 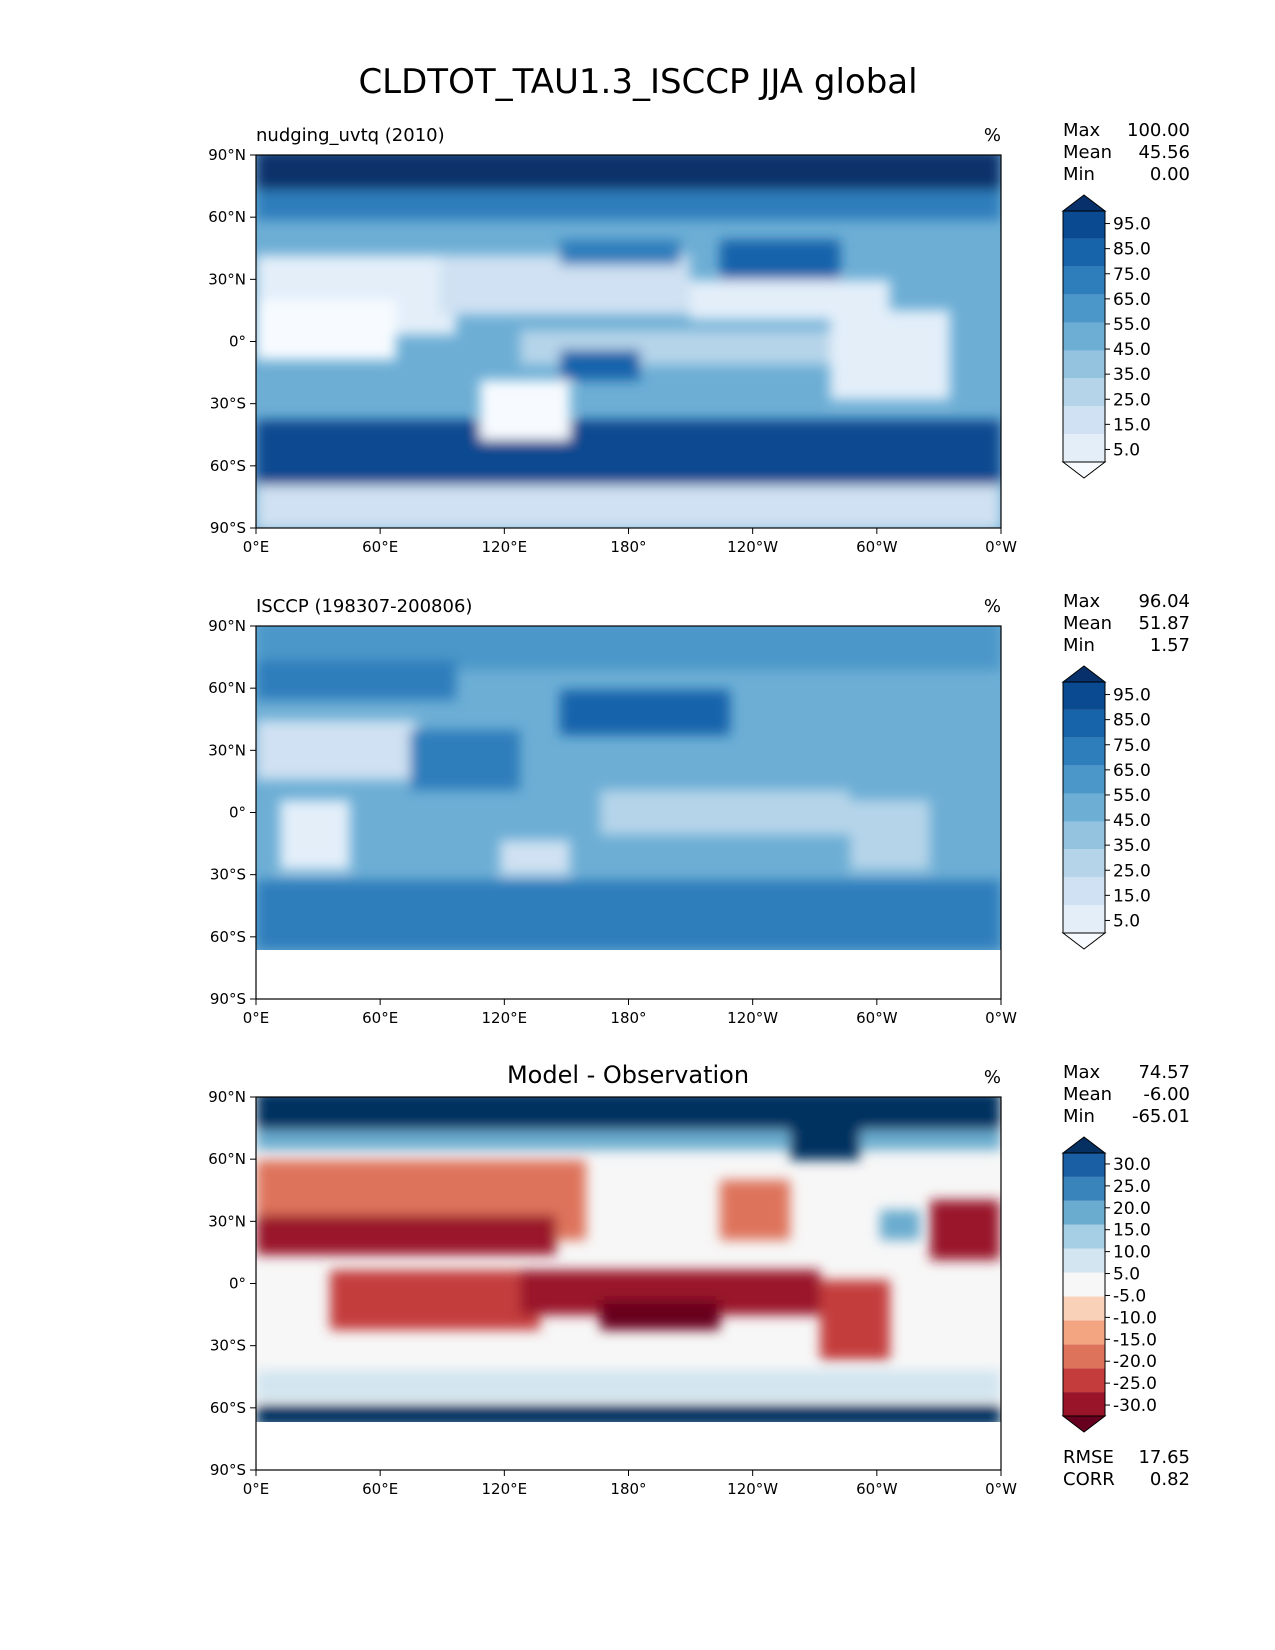 I want to click on figure-title: CLDTOT_TAU1.3_ISCCP JJA global, so click(x=637, y=82).